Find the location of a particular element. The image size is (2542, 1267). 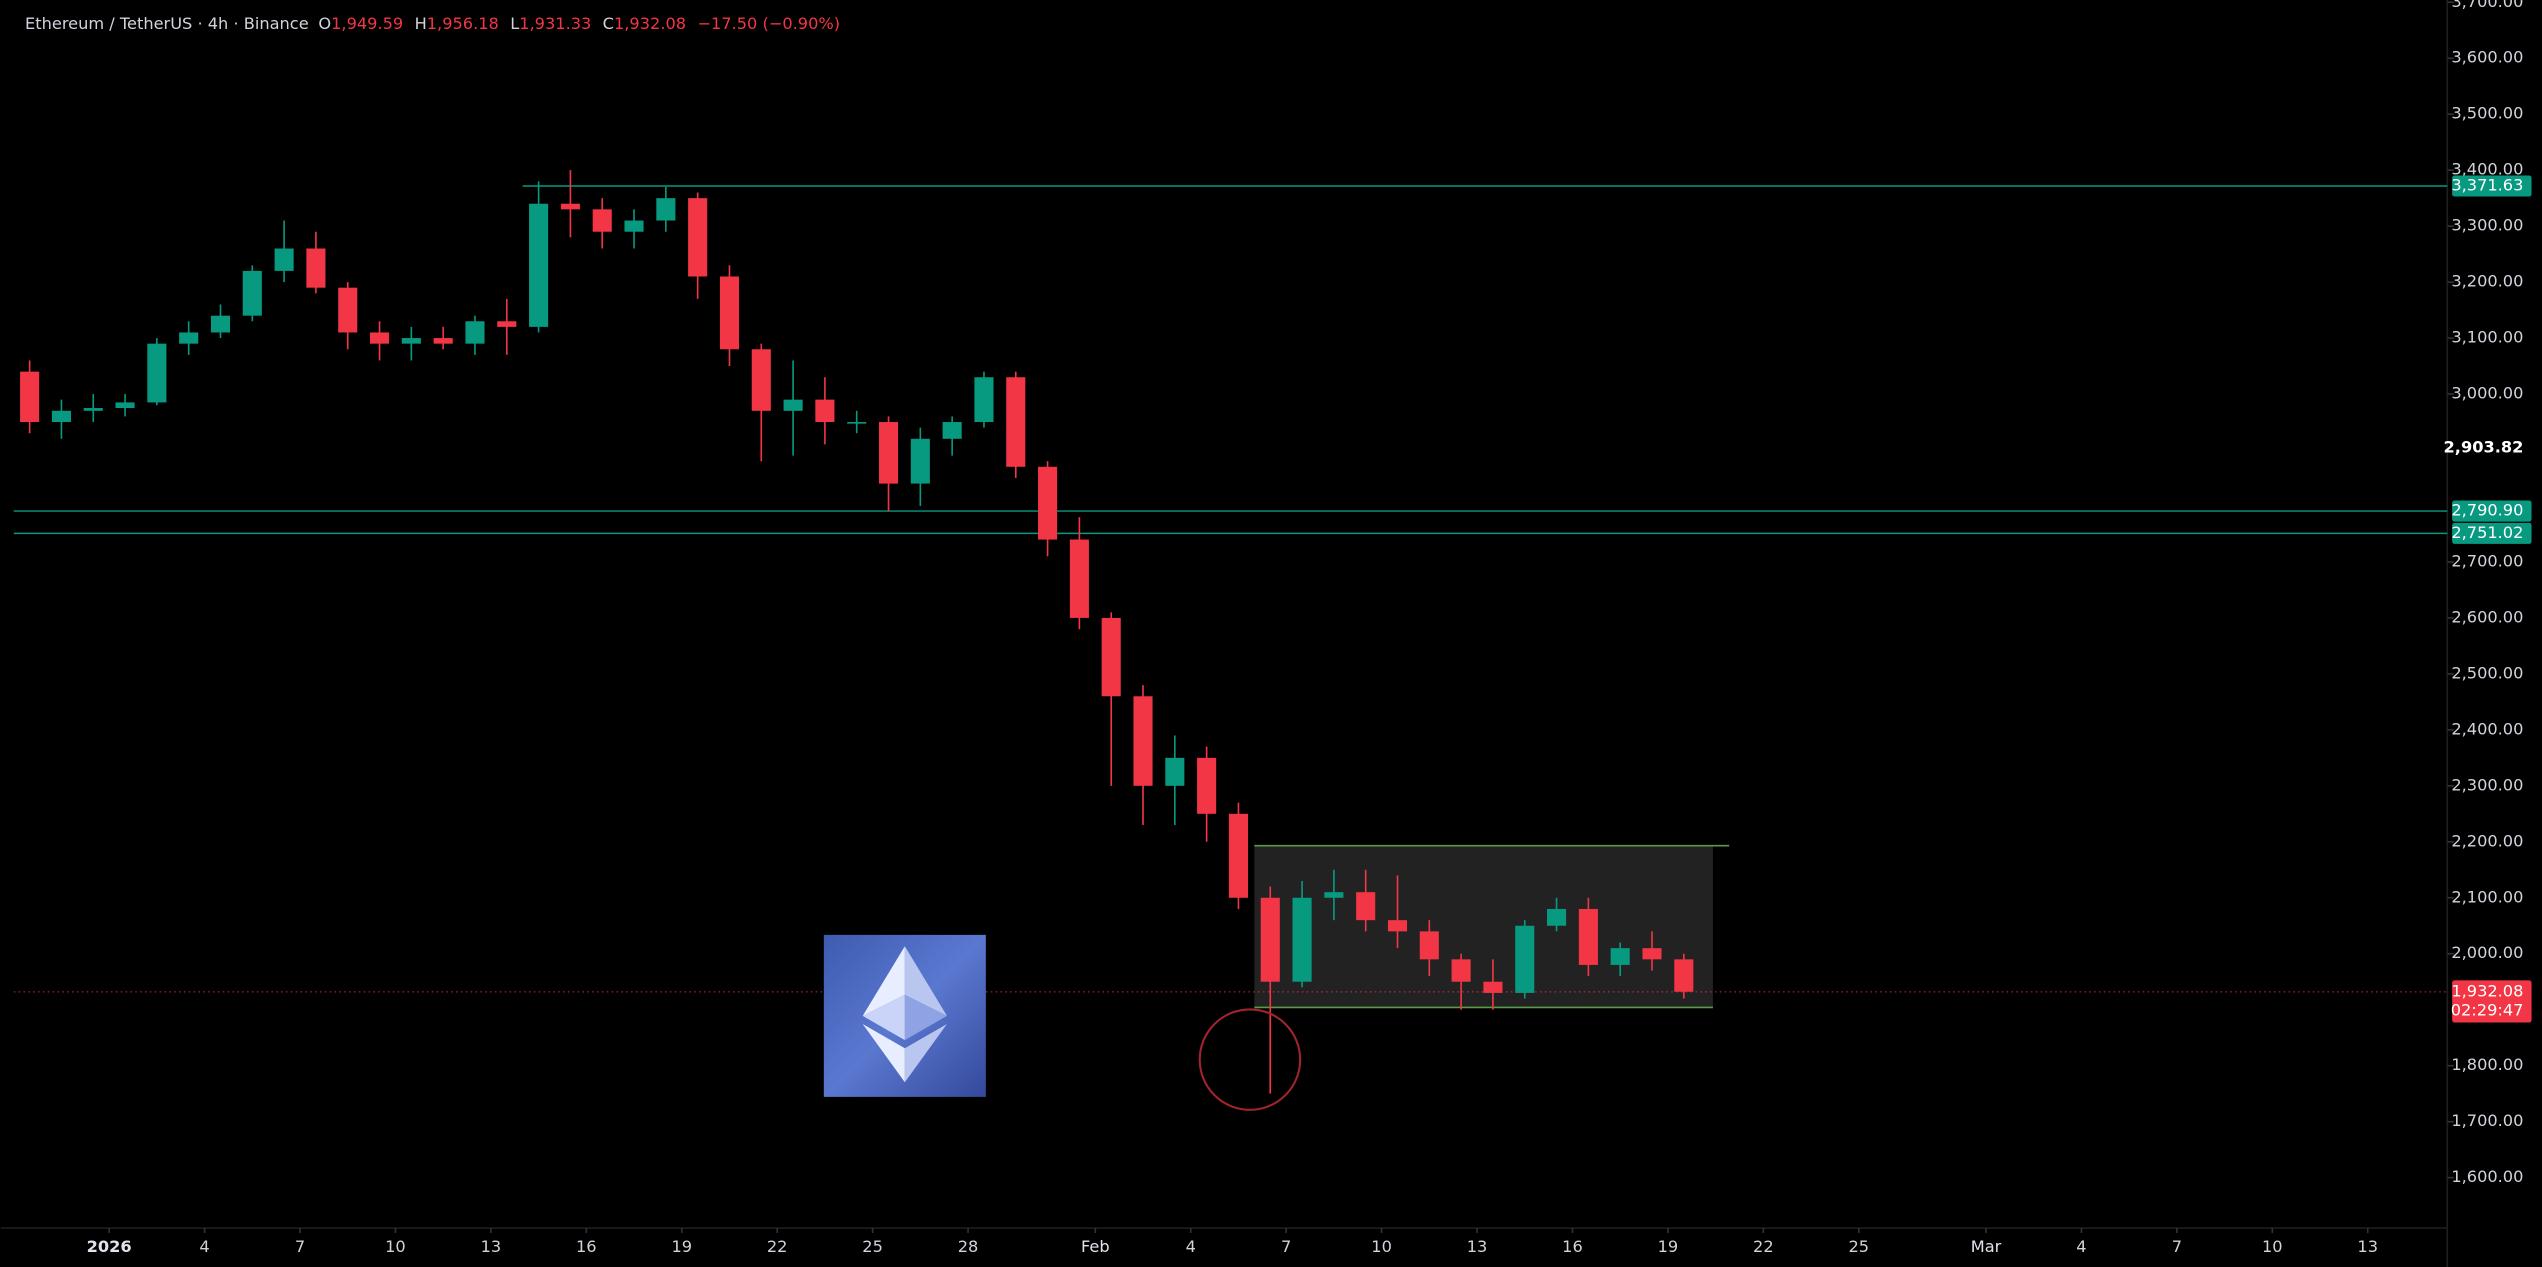

y-tick-label: 1,800.00 is located at coordinates (2487, 1064).